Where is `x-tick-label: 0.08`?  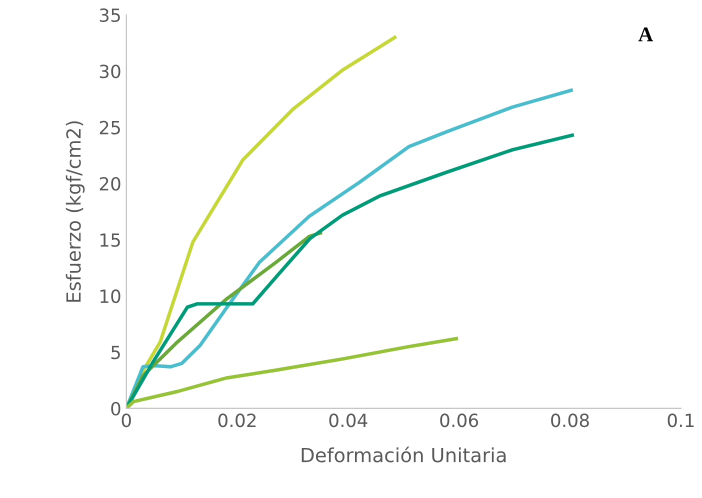
x-tick-label: 0.08 is located at coordinates (570, 421).